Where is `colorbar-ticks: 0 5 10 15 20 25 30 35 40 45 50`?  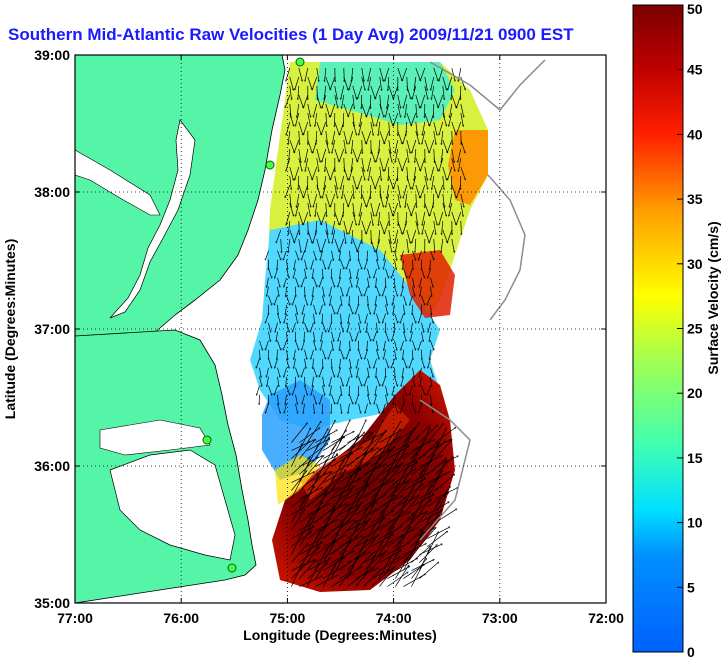
colorbar-ticks: 0 5 10 15 20 25 30 35 40 45 50 is located at coordinates (690, 330).